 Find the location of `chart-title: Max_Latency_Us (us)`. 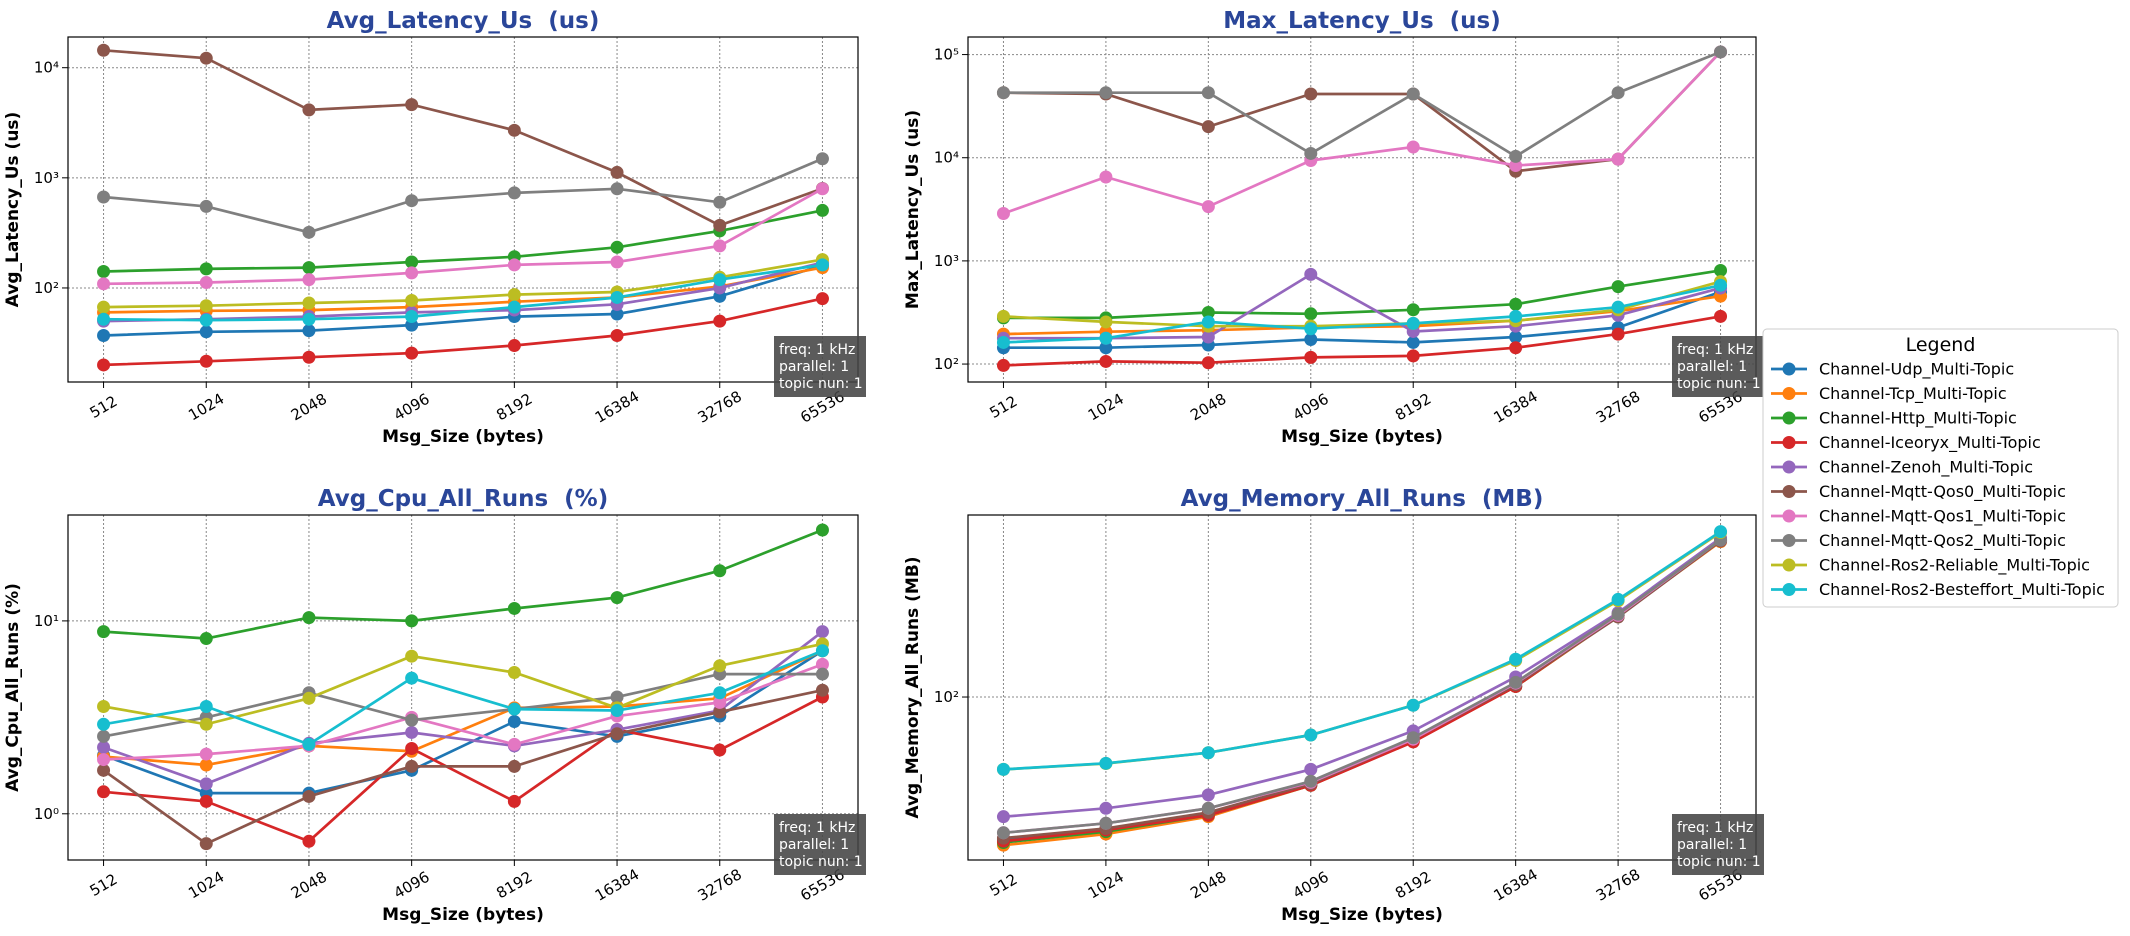

chart-title: Max_Latency_Us (us) is located at coordinates (1361, 21).